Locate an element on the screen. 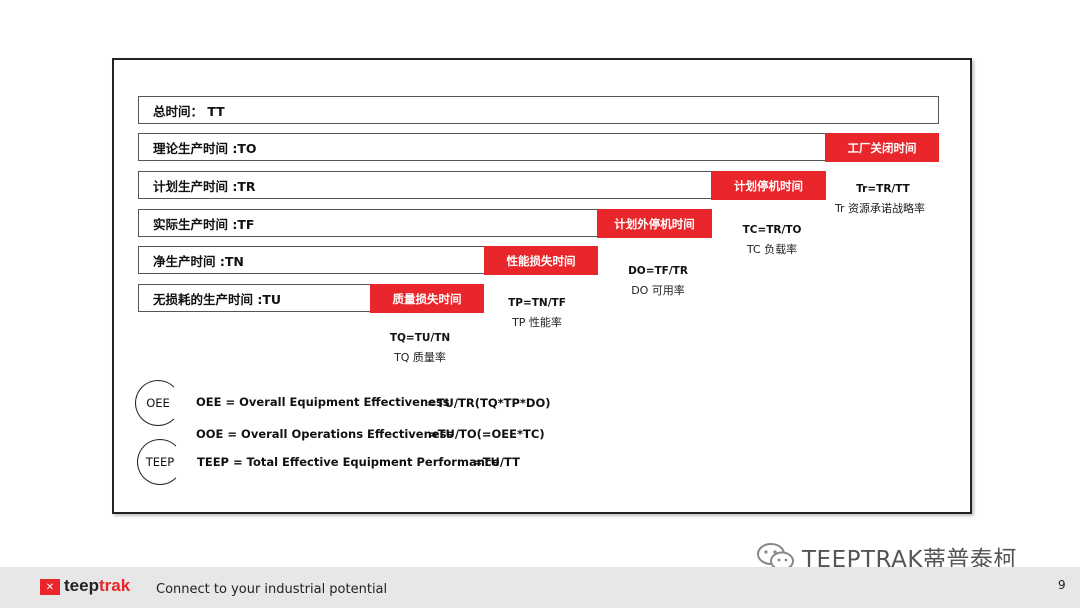 Image resolution: width=1080 pixels, height=608 pixels. bar-label: 净生产时间 :TN is located at coordinates (198, 261).